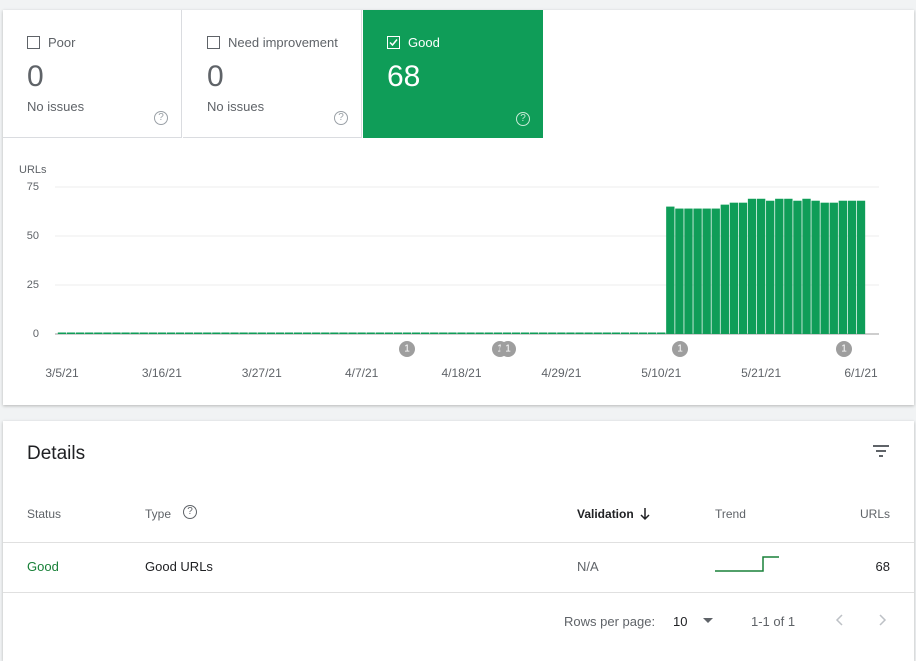 The height and width of the screenshot is (661, 916). Describe the element at coordinates (62, 373) in the screenshot. I see `x-tick-label: 3/5/21` at that location.